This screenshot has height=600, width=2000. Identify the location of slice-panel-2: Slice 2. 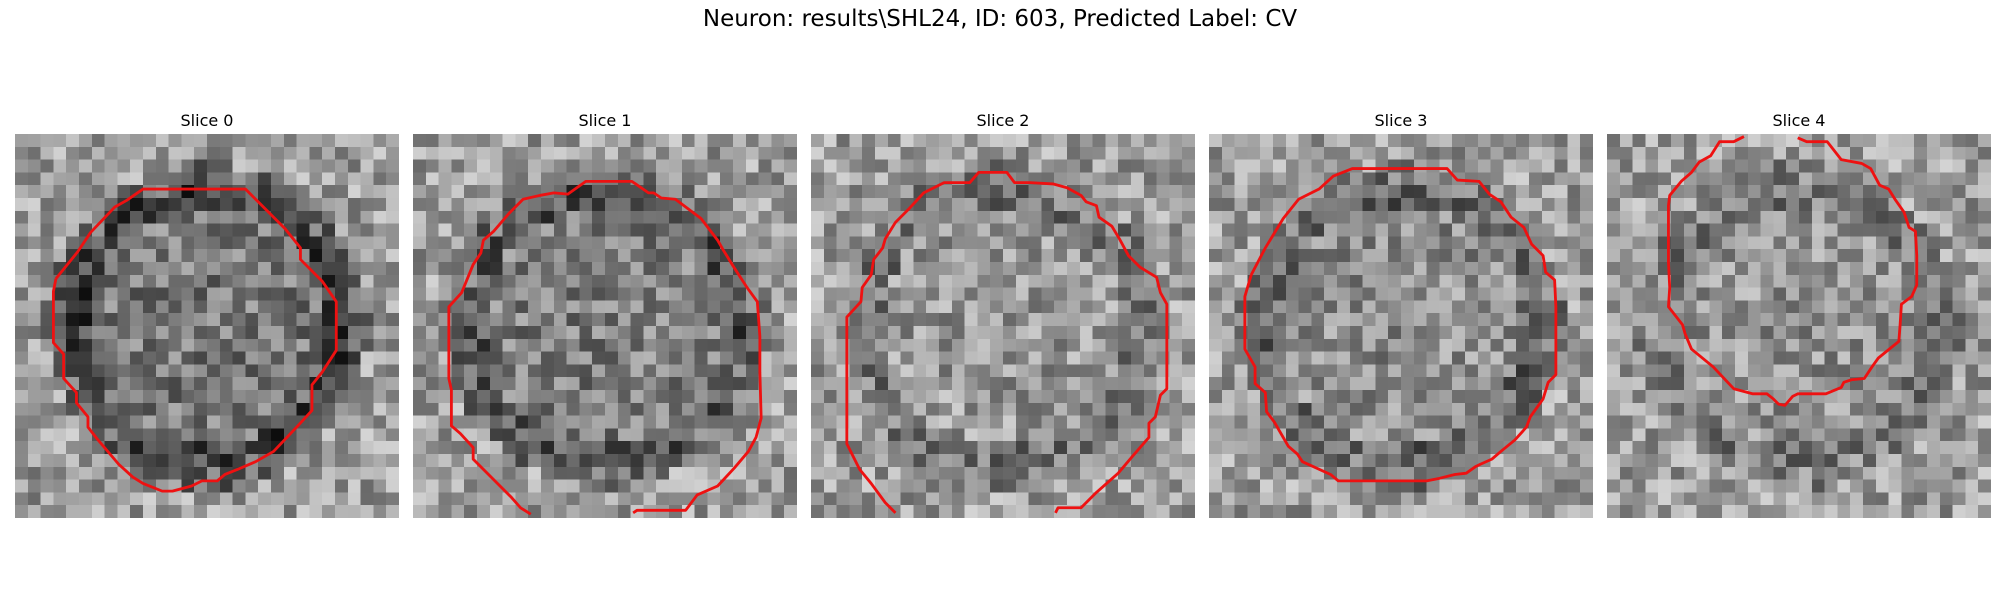
(1003, 313).